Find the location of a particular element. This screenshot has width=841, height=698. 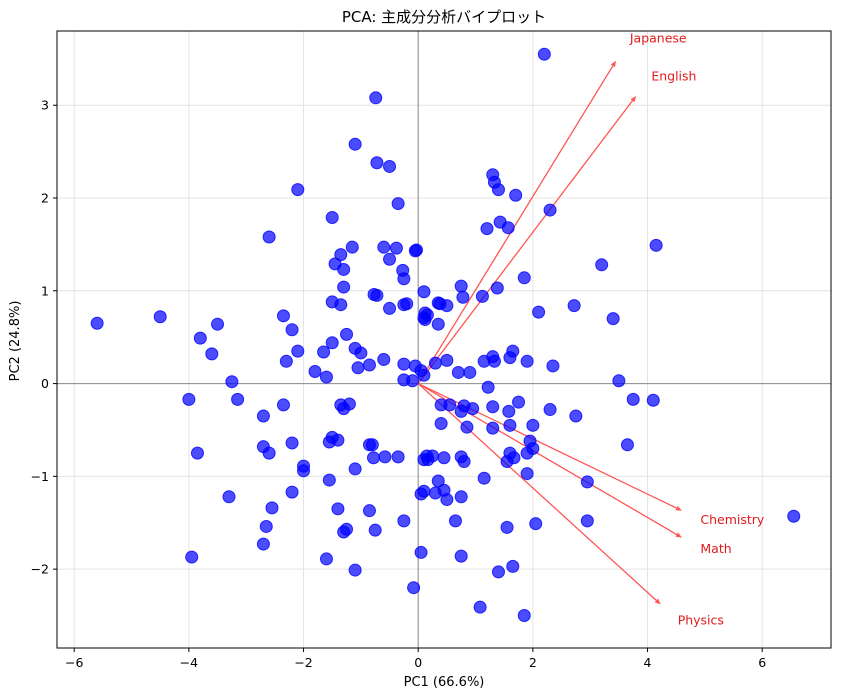

x-tick-label: 4 is located at coordinates (648, 662).